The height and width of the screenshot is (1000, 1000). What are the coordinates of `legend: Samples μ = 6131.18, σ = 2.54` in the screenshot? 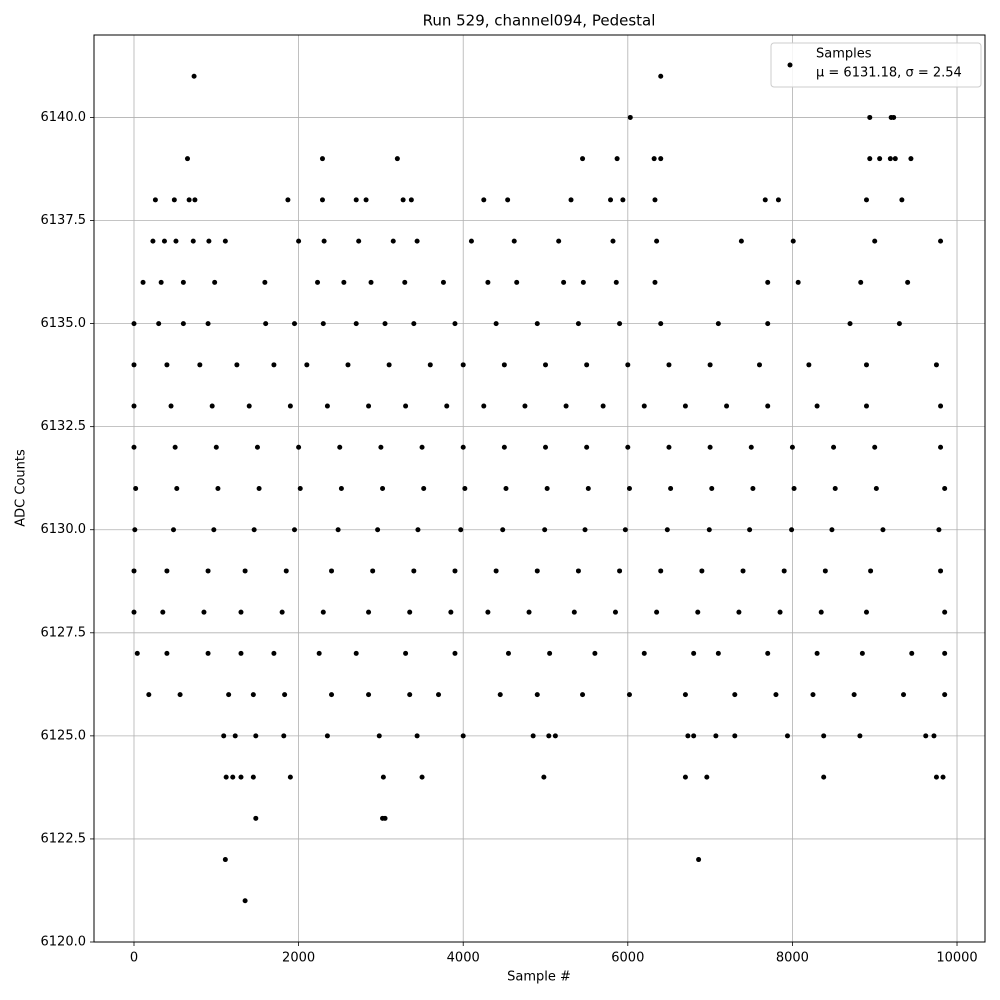 It's located at (876, 65).